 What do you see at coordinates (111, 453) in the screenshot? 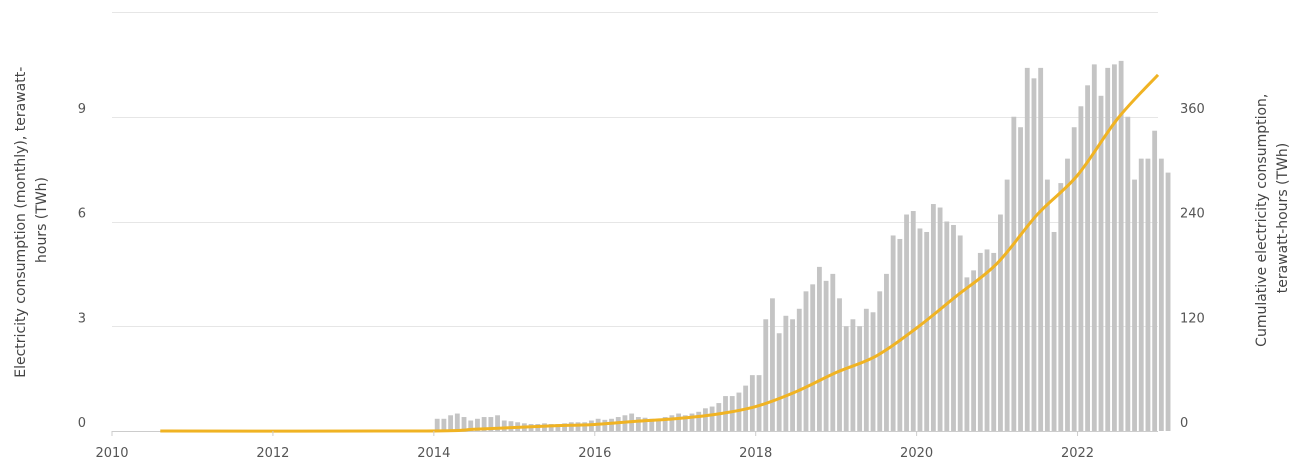
I see `x-tick-label: 2010` at bounding box center [111, 453].